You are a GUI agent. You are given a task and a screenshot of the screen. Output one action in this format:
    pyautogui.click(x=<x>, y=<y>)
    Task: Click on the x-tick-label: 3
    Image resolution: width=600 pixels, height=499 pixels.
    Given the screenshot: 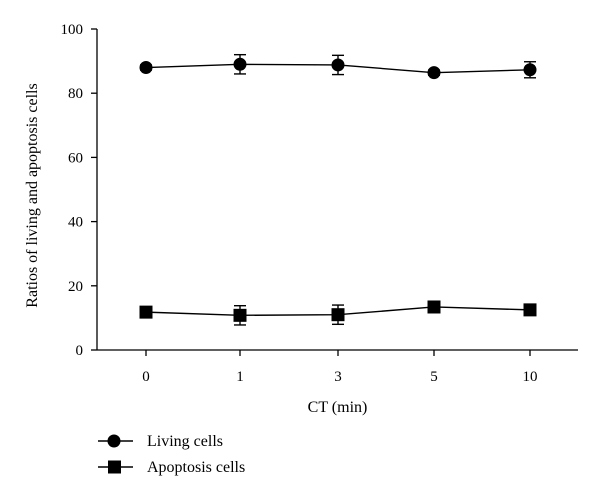 What is the action you would take?
    pyautogui.click(x=338, y=377)
    